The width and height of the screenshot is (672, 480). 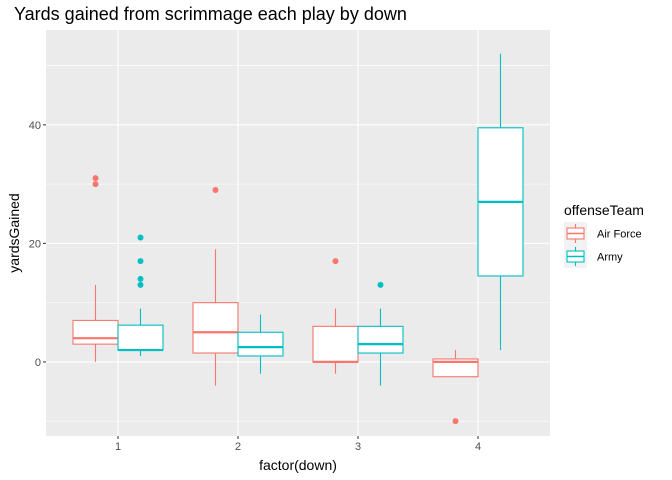 I want to click on y-axis-title: yardsGained, so click(x=14, y=232).